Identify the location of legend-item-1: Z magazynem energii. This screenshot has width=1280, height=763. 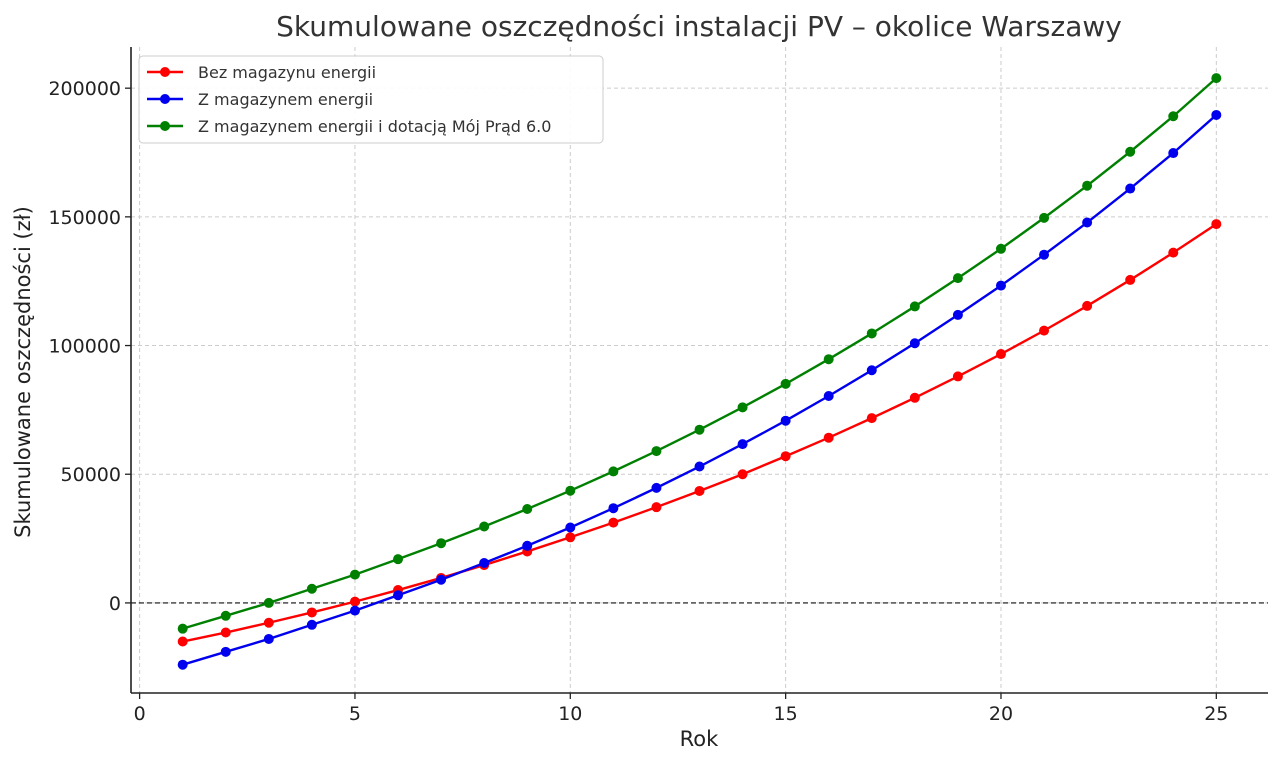
(260, 99).